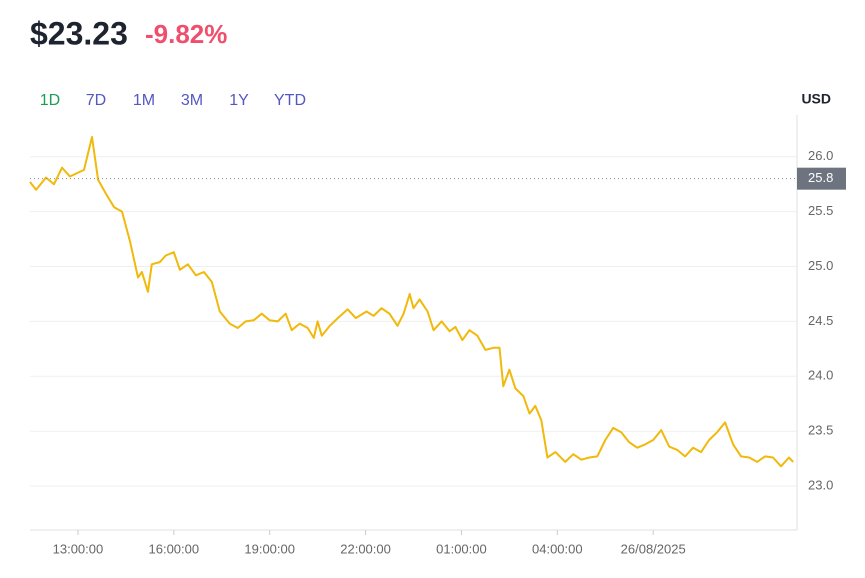 The image size is (865, 578). Describe the element at coordinates (820, 210) in the screenshot. I see `y-tick-label: 25.5` at that location.